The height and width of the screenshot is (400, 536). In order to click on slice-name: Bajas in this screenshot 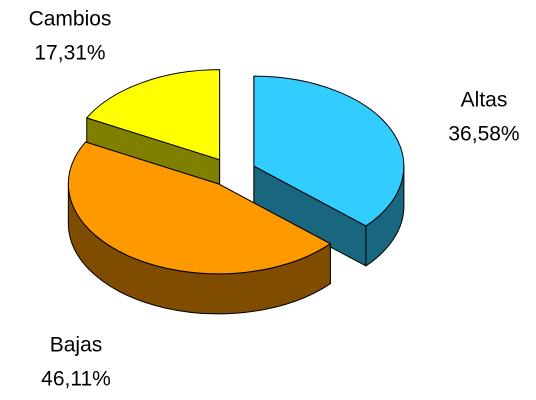, I will do `click(76, 345)`.